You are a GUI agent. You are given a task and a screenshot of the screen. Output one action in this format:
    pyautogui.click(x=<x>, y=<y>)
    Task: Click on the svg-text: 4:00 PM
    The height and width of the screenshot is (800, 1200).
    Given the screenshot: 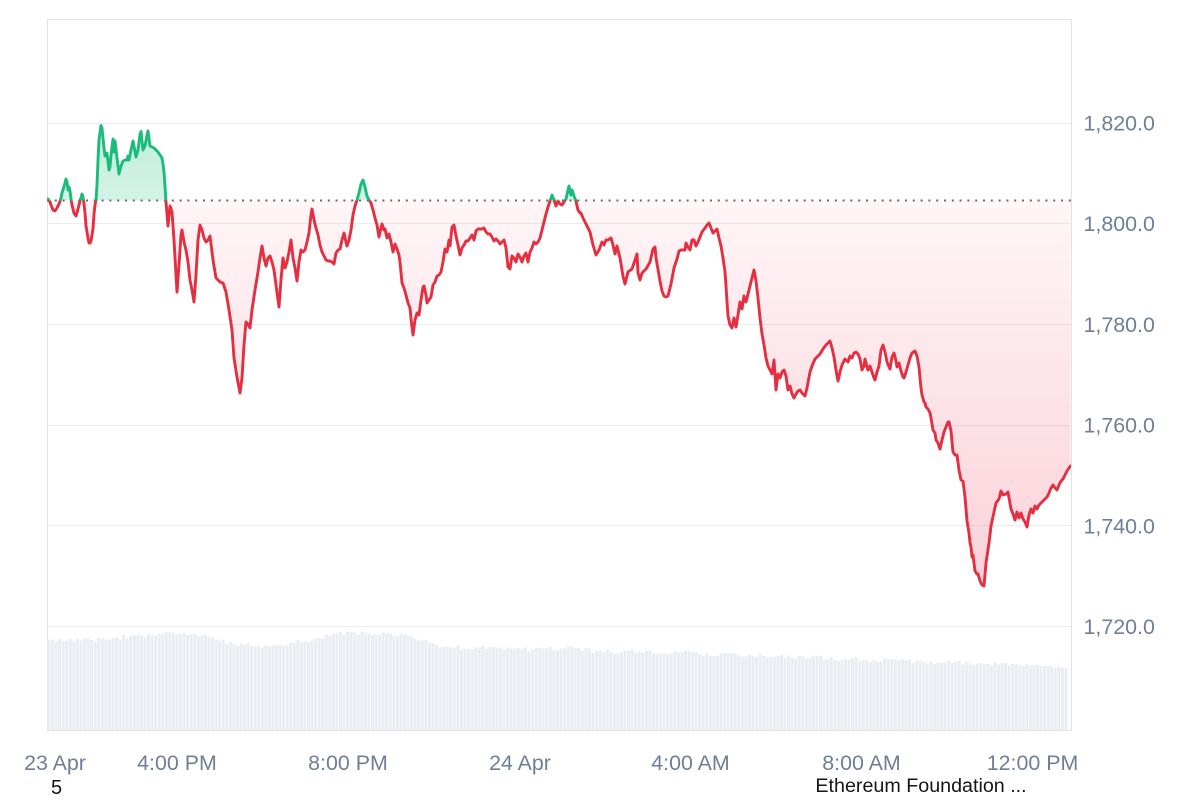 What is the action you would take?
    pyautogui.click(x=177, y=763)
    